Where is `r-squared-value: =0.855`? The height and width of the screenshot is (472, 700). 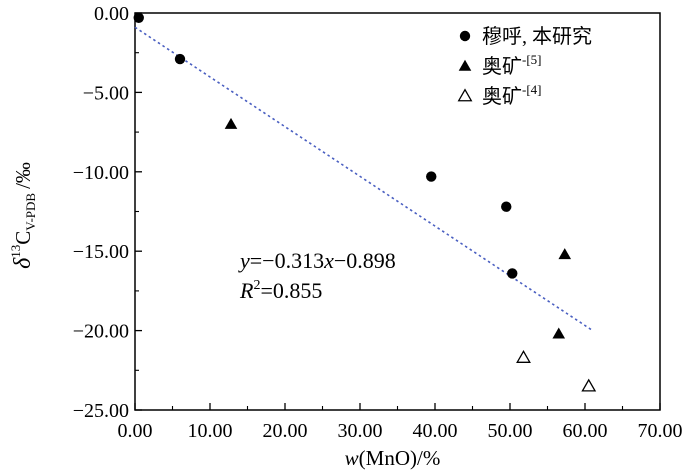 r-squared-value: =0.855 is located at coordinates (291, 290).